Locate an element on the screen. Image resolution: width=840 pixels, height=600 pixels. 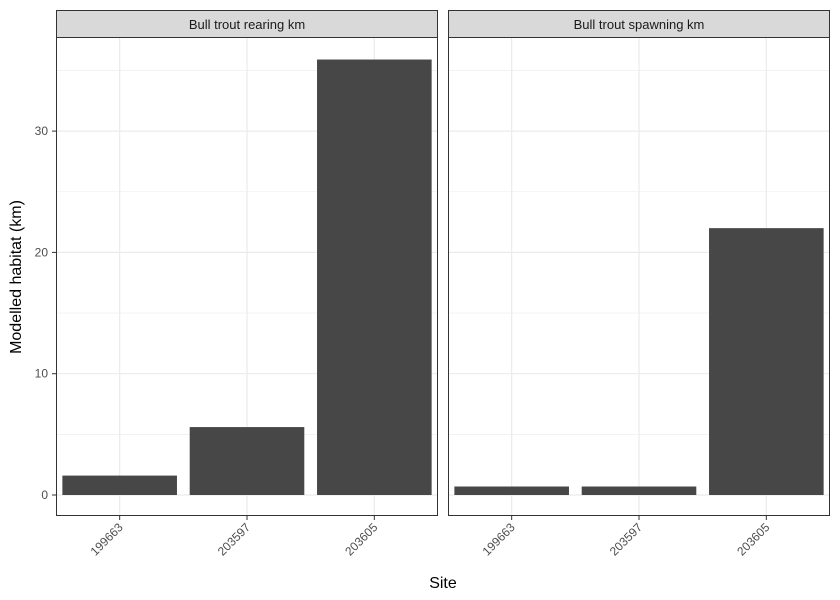
facet-strip-label: Bull trout spawning km is located at coordinates (639, 24).